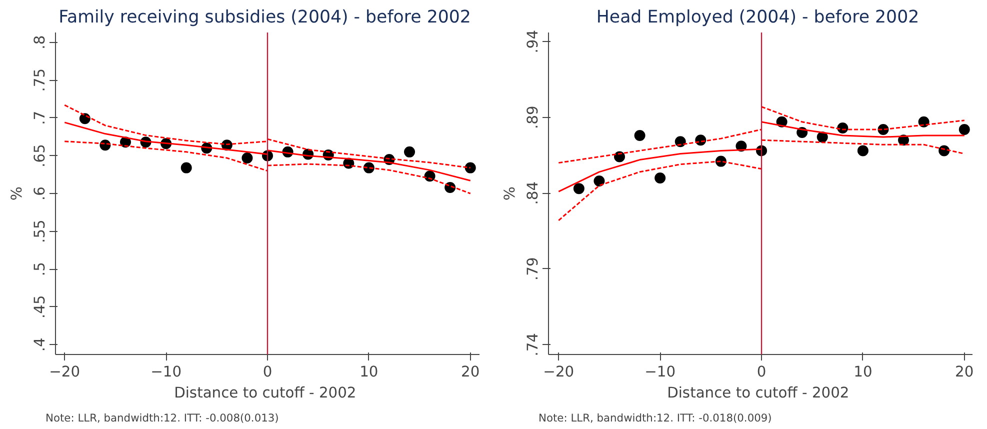 The height and width of the screenshot is (429, 987). I want to click on y-tick-label: .4, so click(40, 345).